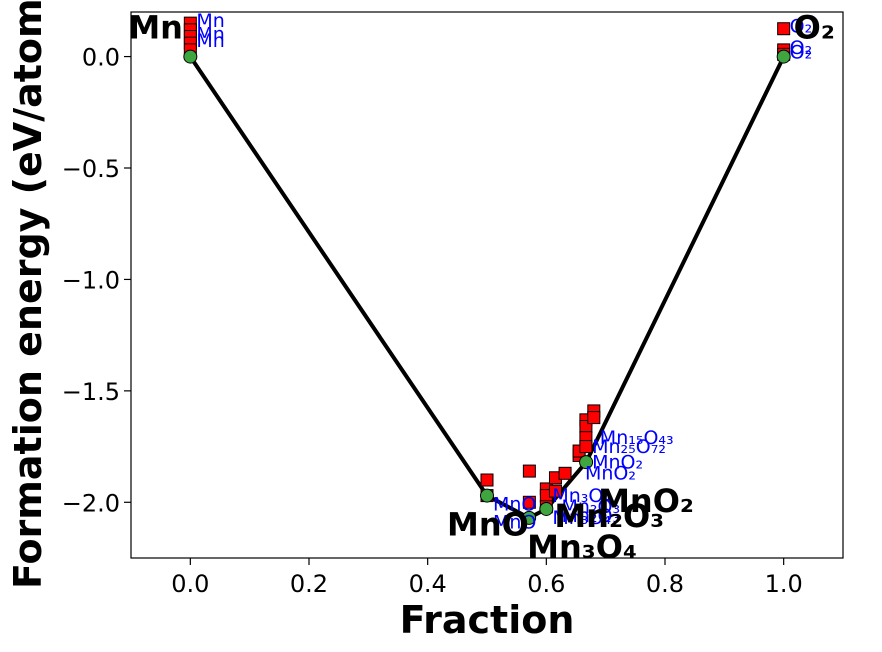 The image size is (882, 652). What do you see at coordinates (428, 584) in the screenshot?
I see `x-tick-label-2: 0.4` at bounding box center [428, 584].